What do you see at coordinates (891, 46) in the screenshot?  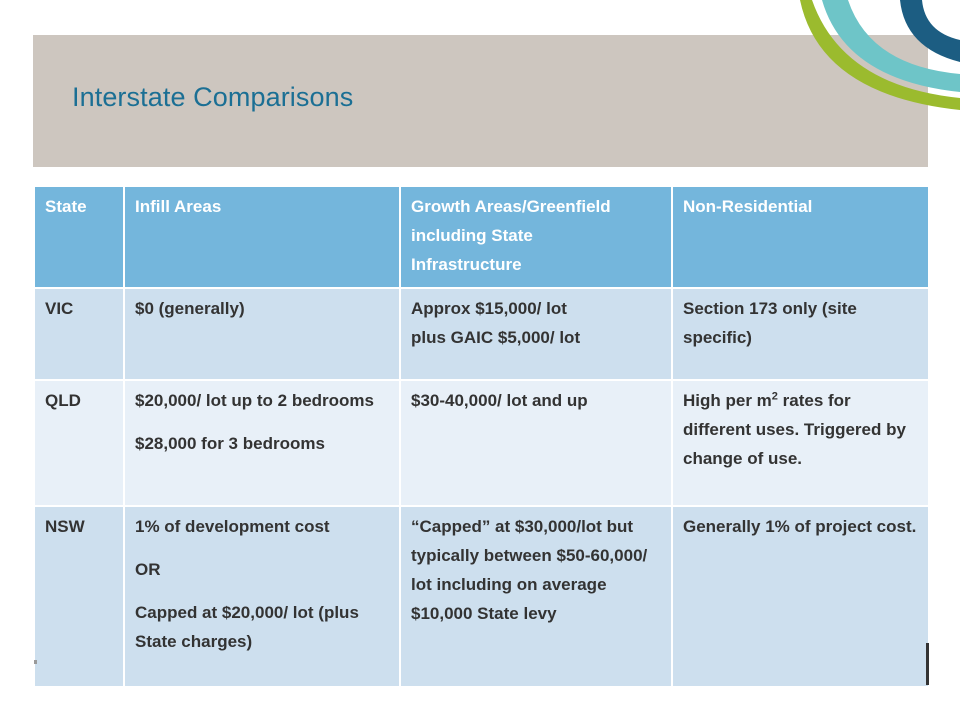 I see `swoosh-teal-arc` at bounding box center [891, 46].